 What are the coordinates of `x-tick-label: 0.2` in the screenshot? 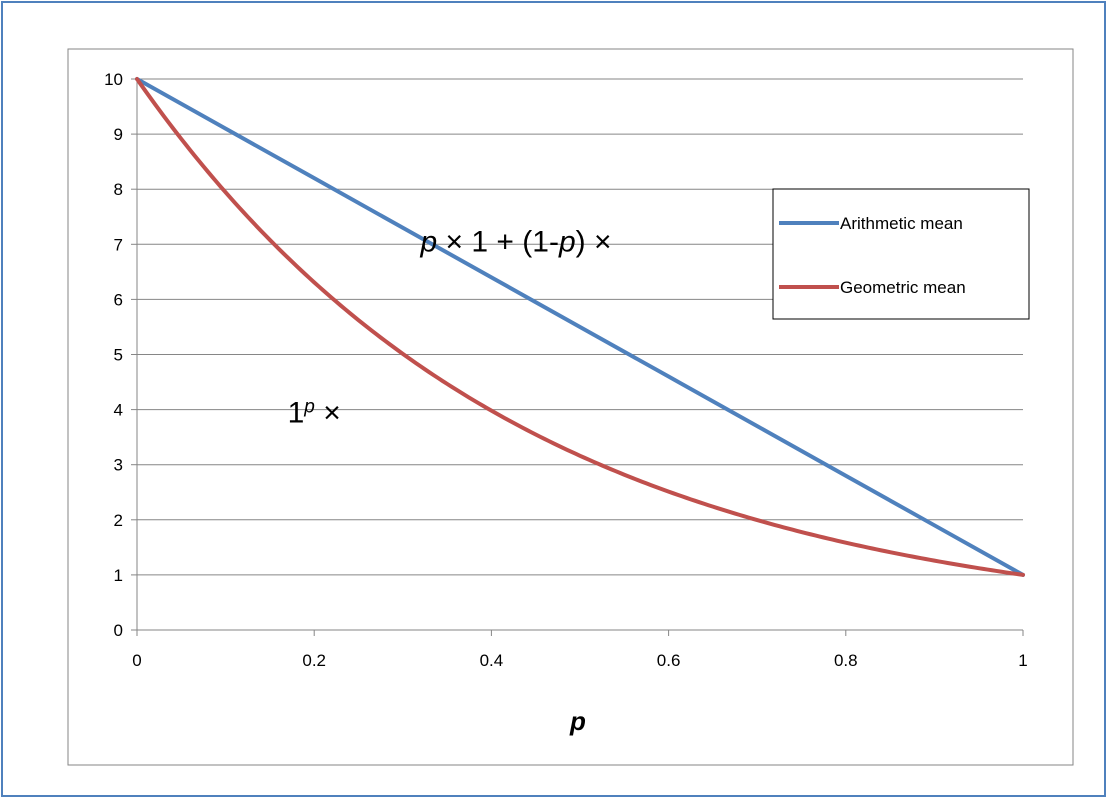 It's located at (314, 660).